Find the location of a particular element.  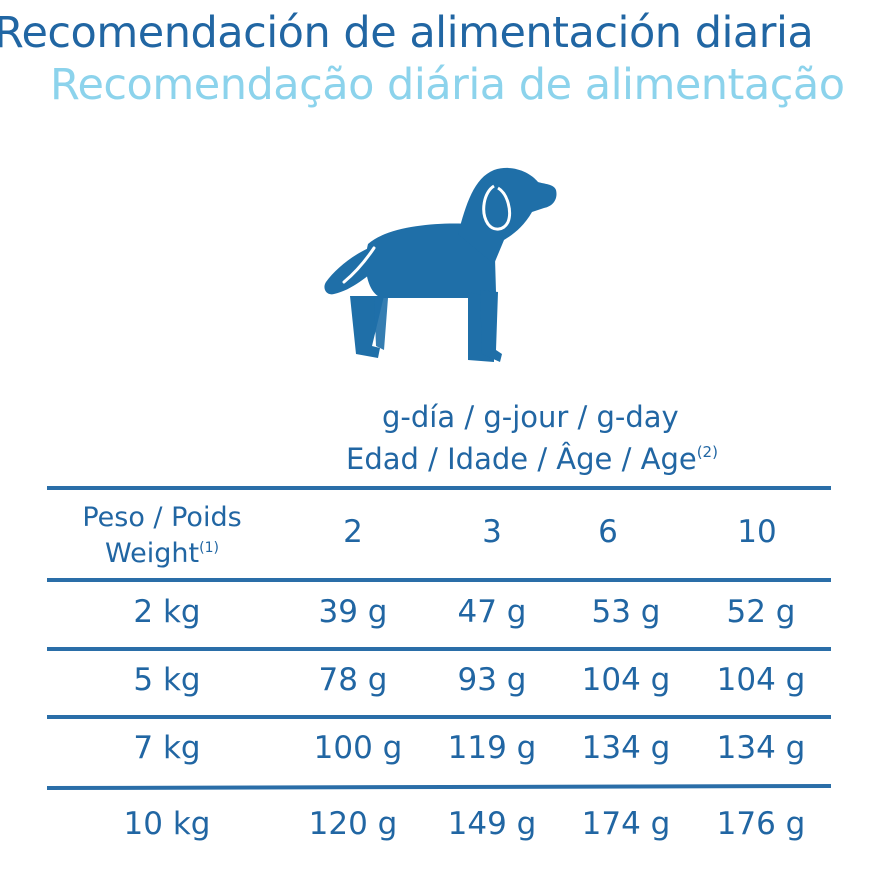

row-weight: 5 kg is located at coordinates (167, 680).